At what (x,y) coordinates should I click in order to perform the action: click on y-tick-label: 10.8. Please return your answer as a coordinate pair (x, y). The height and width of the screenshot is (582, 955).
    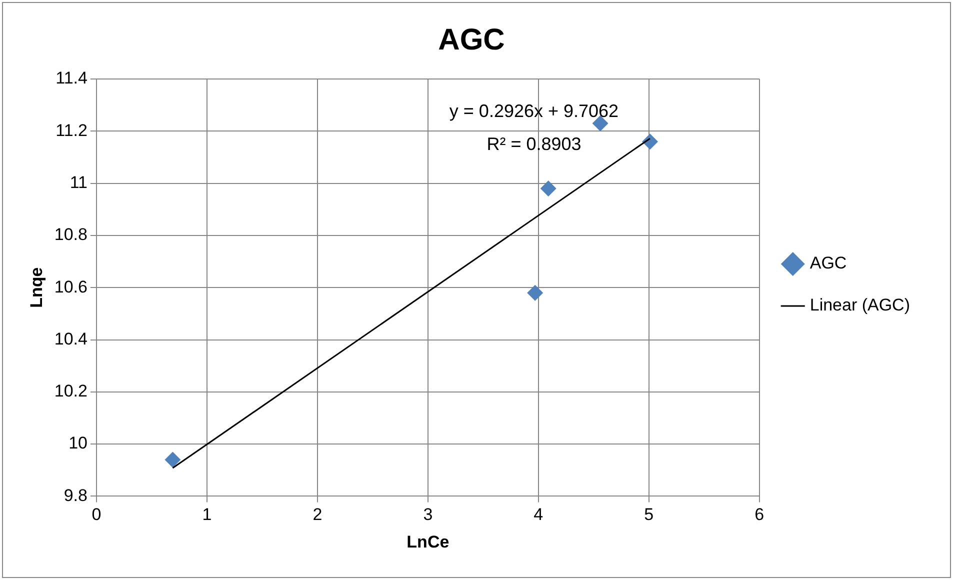
    Looking at the image, I should click on (71, 234).